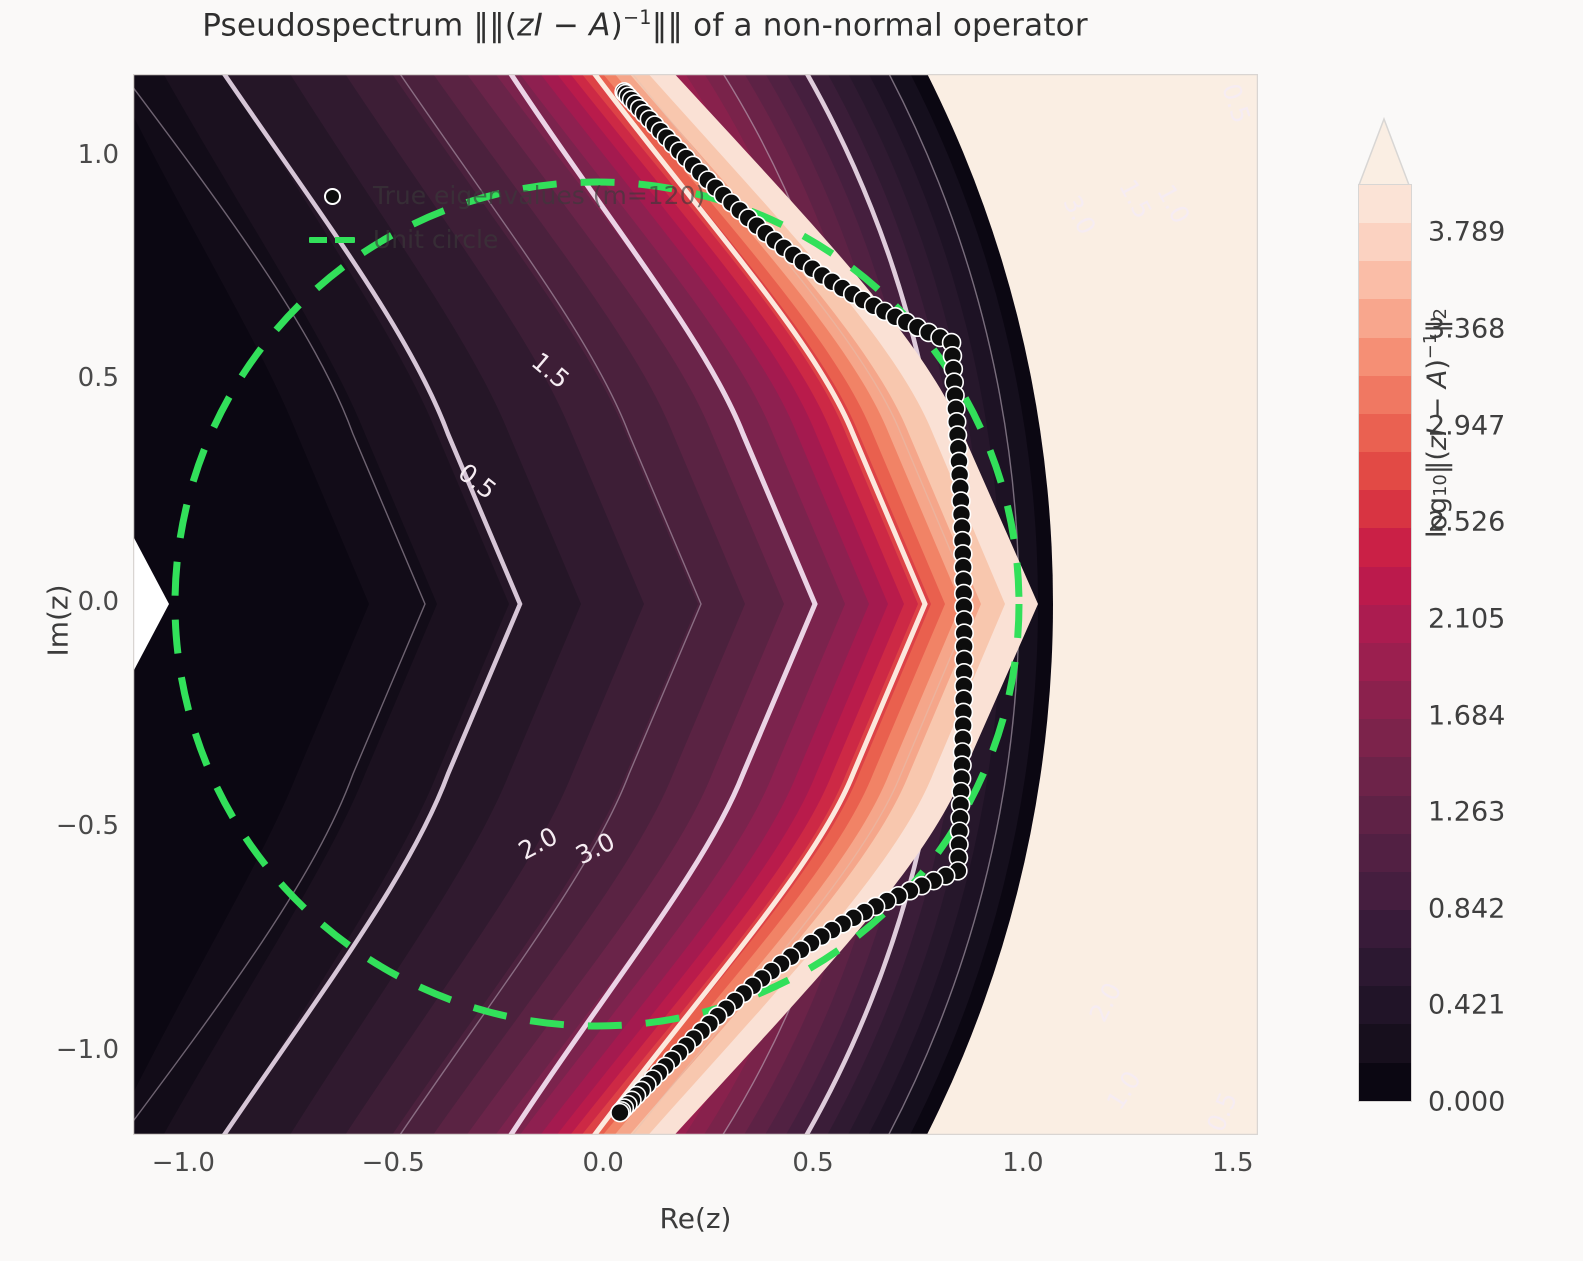 The image size is (1583, 1261). I want to click on cb-minus: −, so click(1437, 408).